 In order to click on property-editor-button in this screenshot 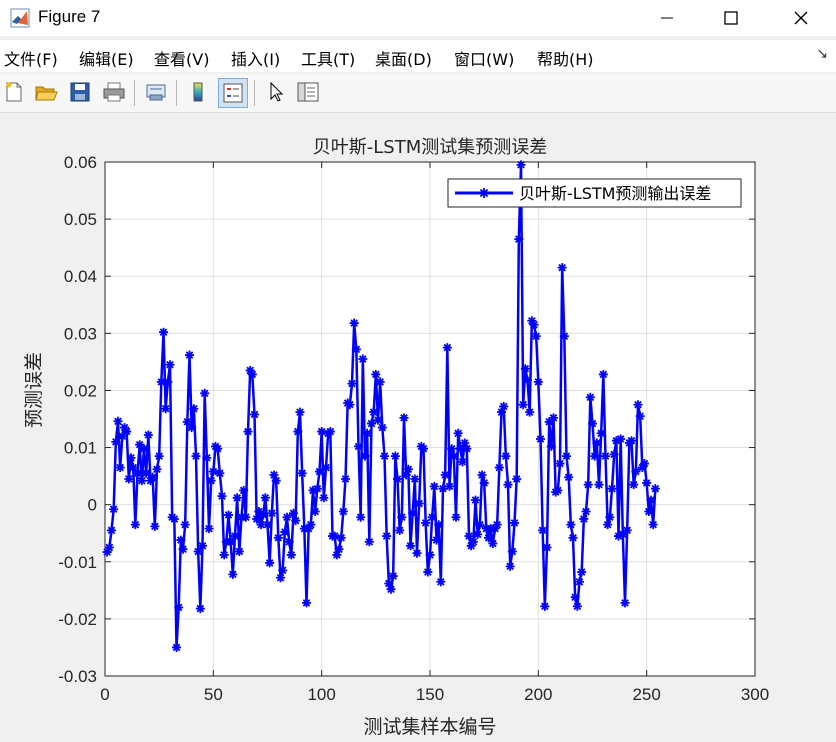, I will do `click(308, 92)`.